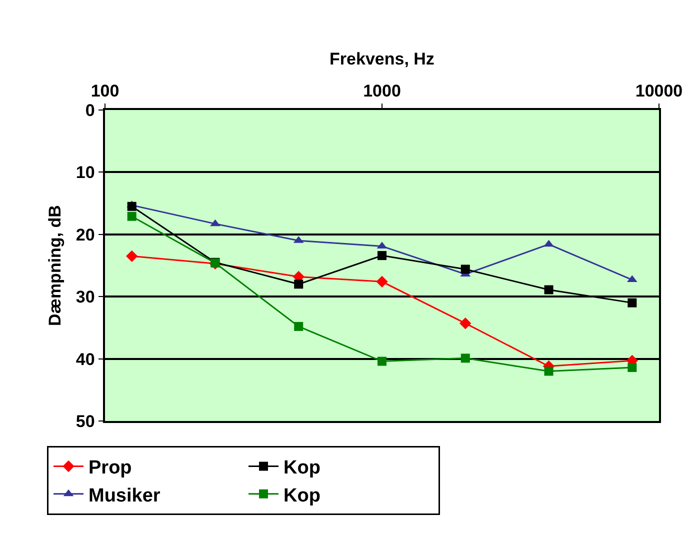  I want to click on y-tick-label: 10, so click(85, 172).